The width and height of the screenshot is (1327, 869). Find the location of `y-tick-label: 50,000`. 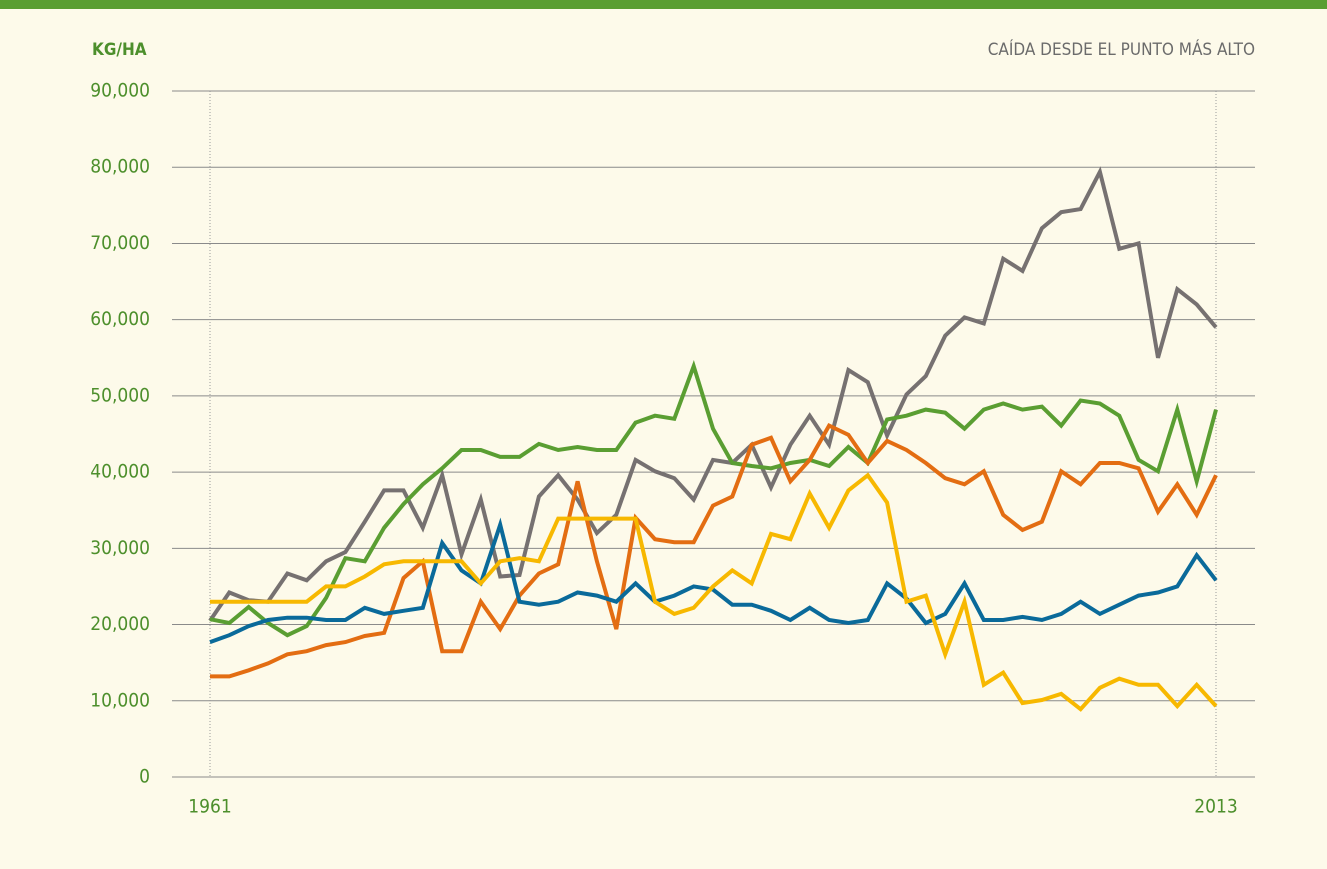

y-tick-label: 50,000 is located at coordinates (120, 395).